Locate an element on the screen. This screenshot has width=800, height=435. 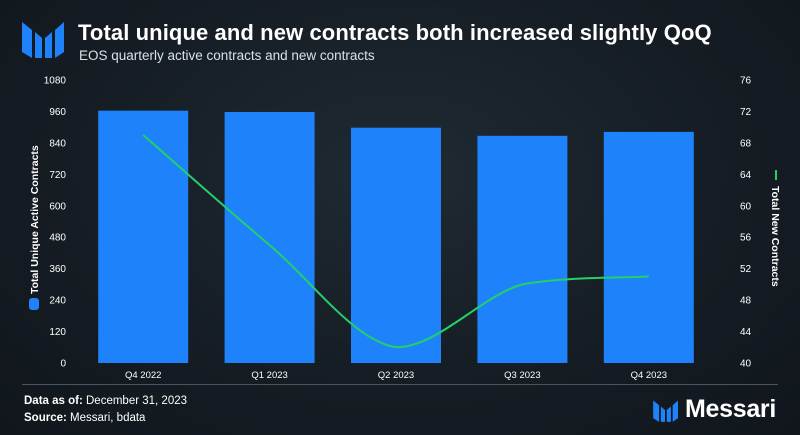
right-axis-title-group: Total New Contracts is located at coordinates (775, 228).